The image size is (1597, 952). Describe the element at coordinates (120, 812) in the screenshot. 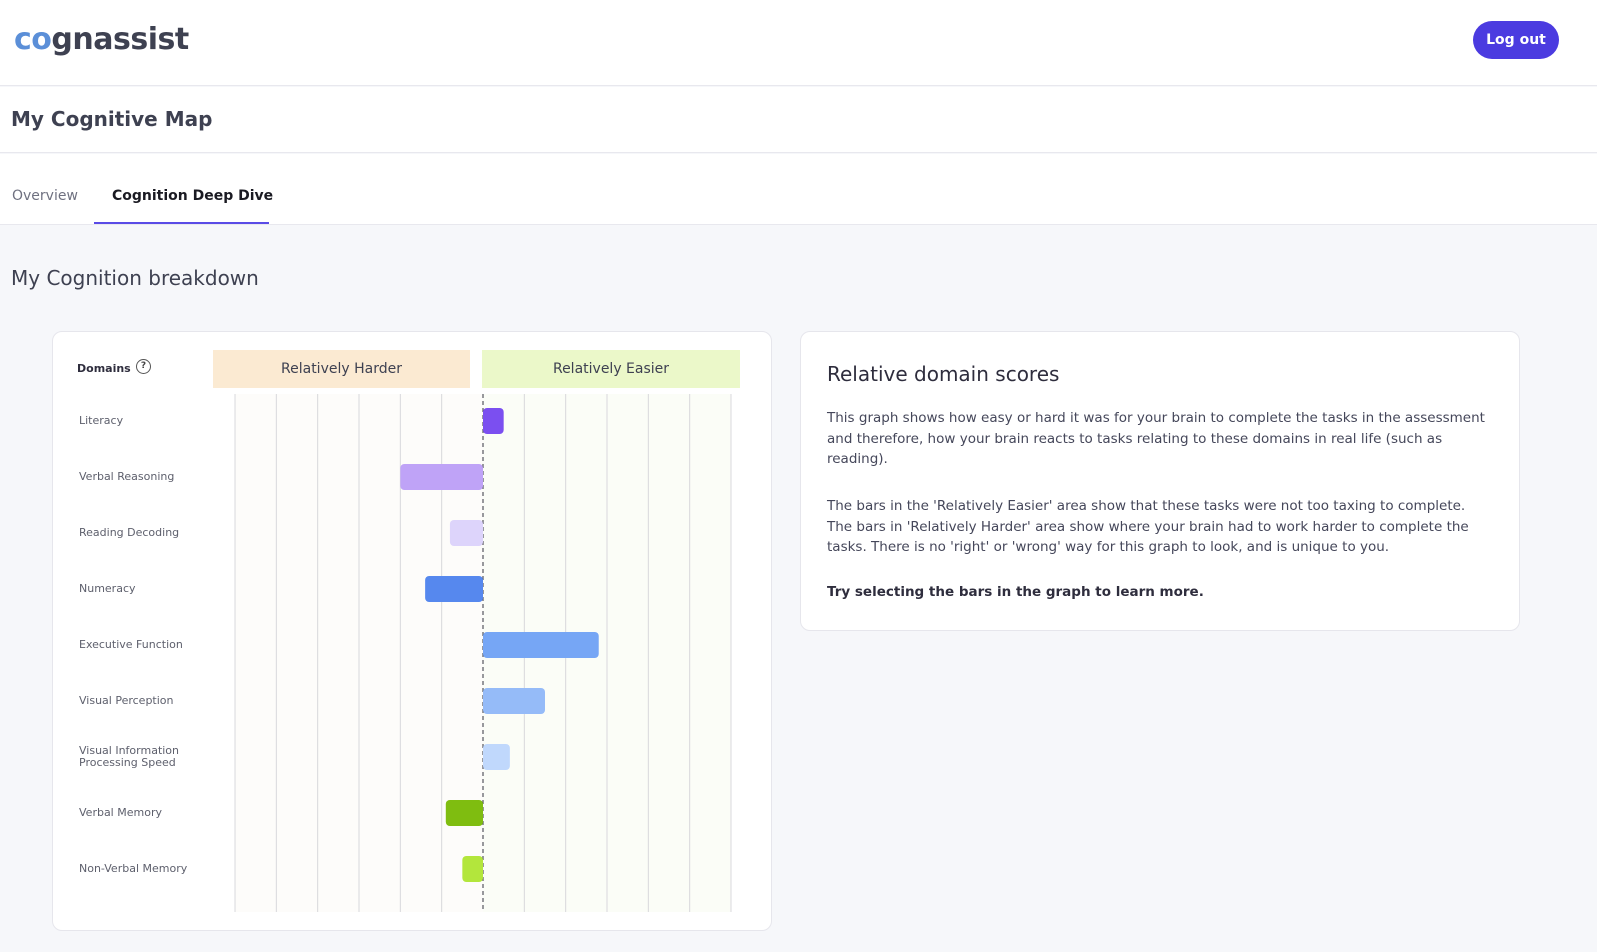

I see `domain-label: Verbal Memory` at that location.